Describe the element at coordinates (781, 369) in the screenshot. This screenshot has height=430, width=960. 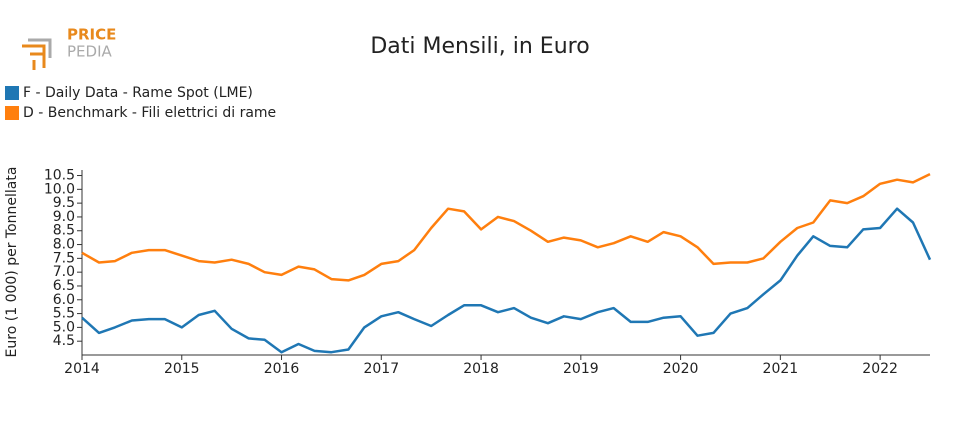
I see `x-tick-label: 2021` at that location.